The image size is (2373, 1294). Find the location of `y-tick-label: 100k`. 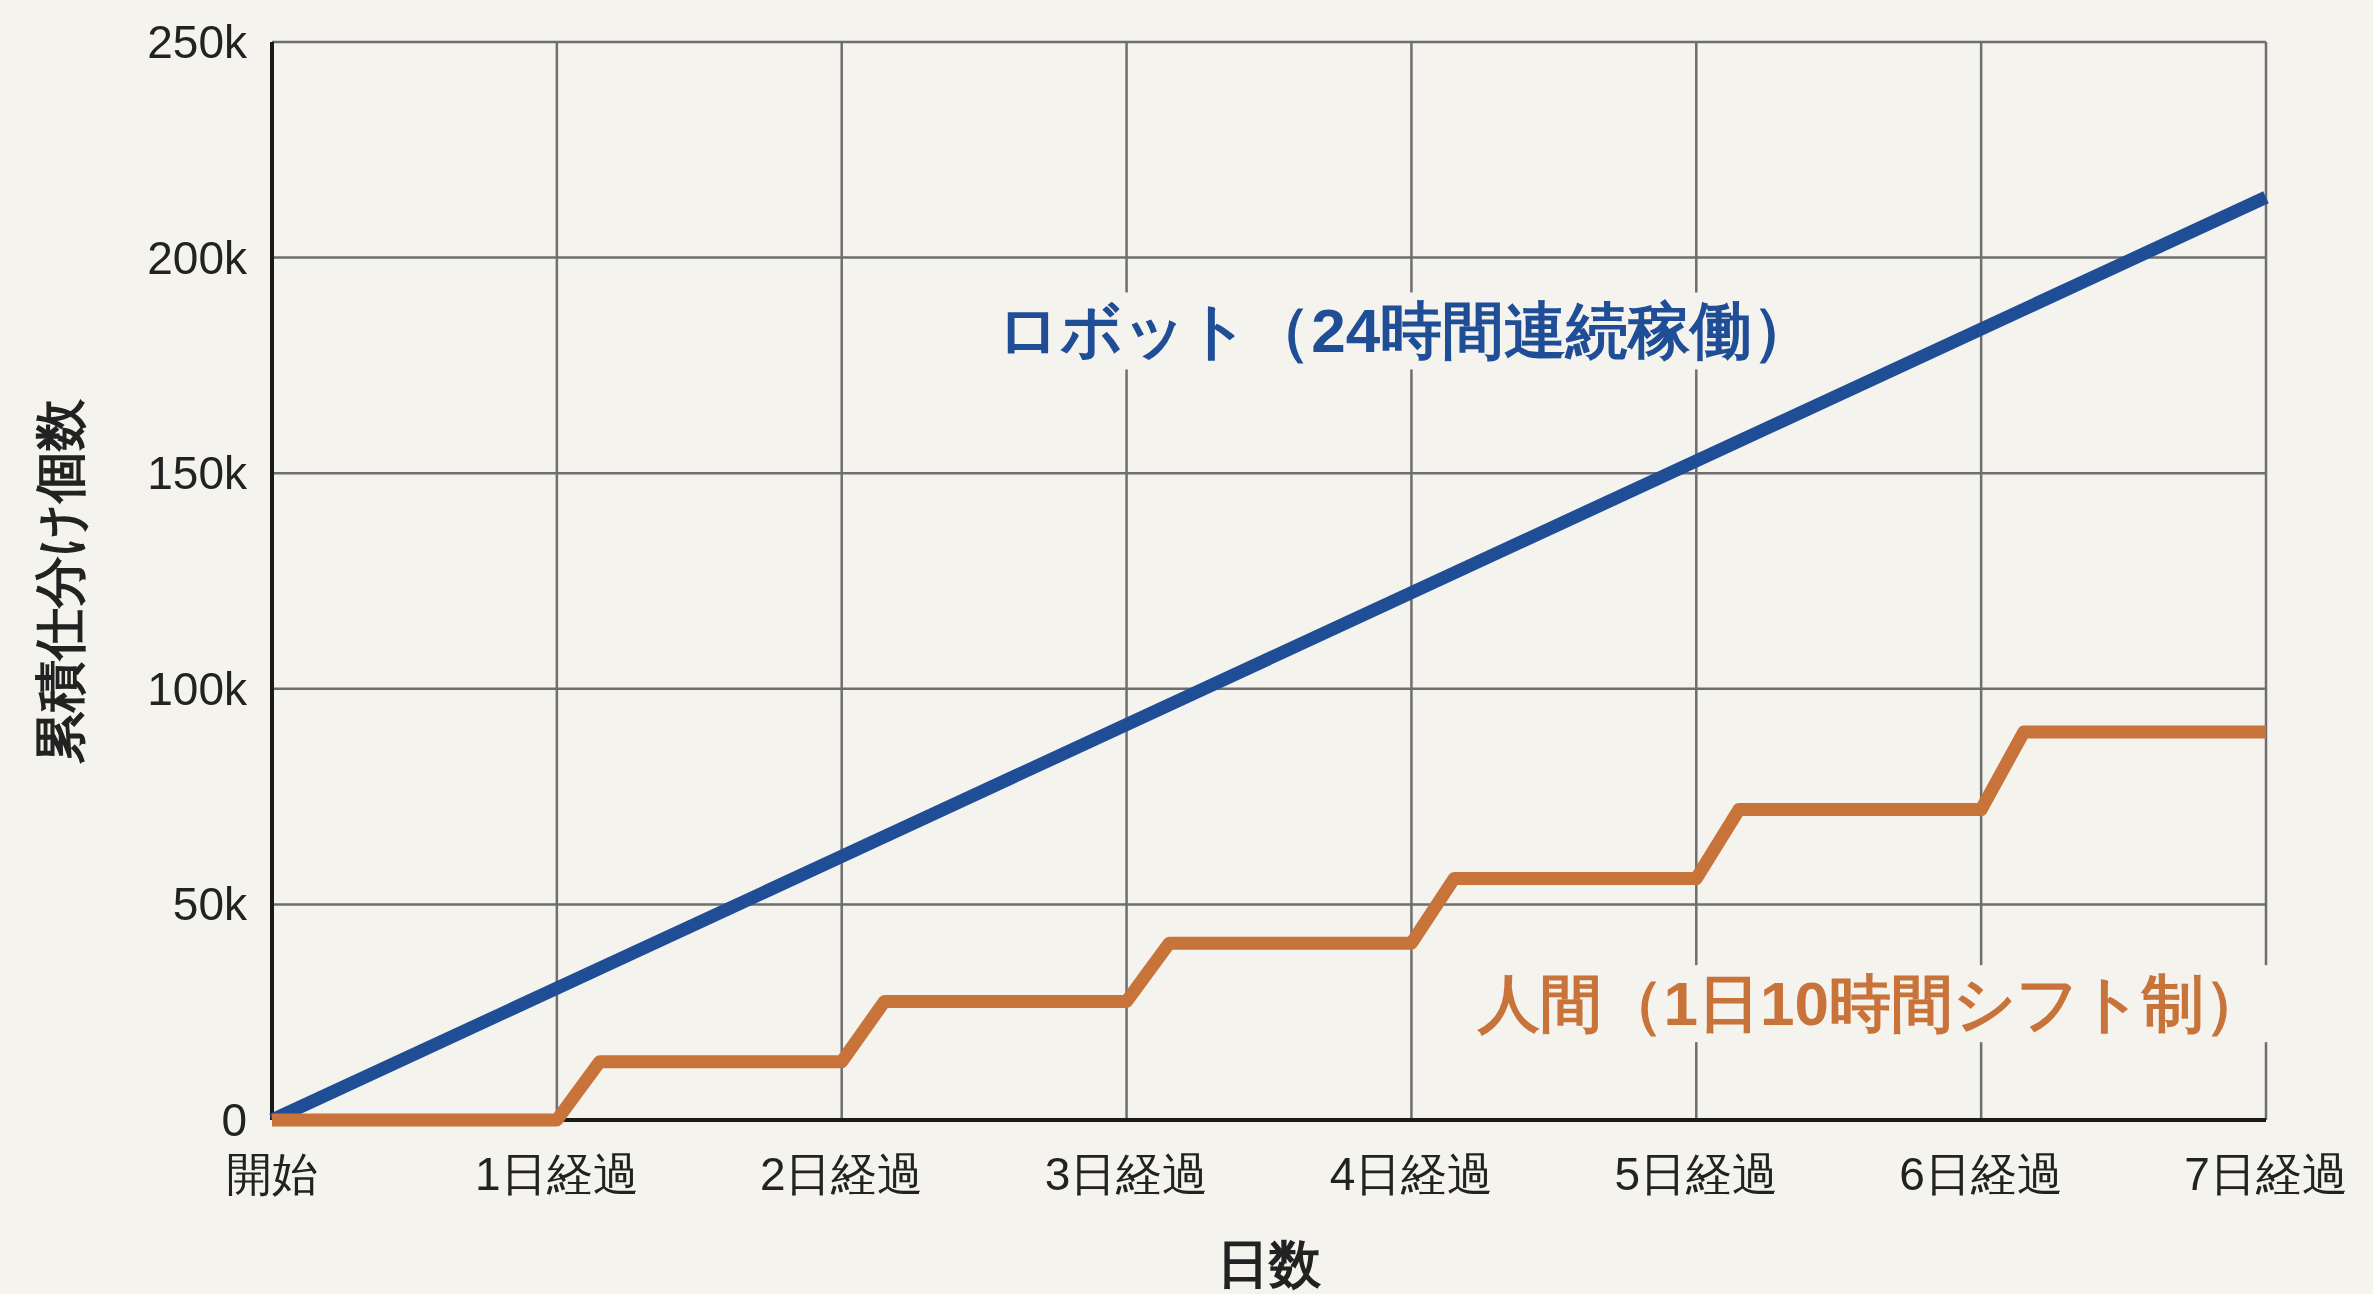

y-tick-label: 100k is located at coordinates (197, 688).